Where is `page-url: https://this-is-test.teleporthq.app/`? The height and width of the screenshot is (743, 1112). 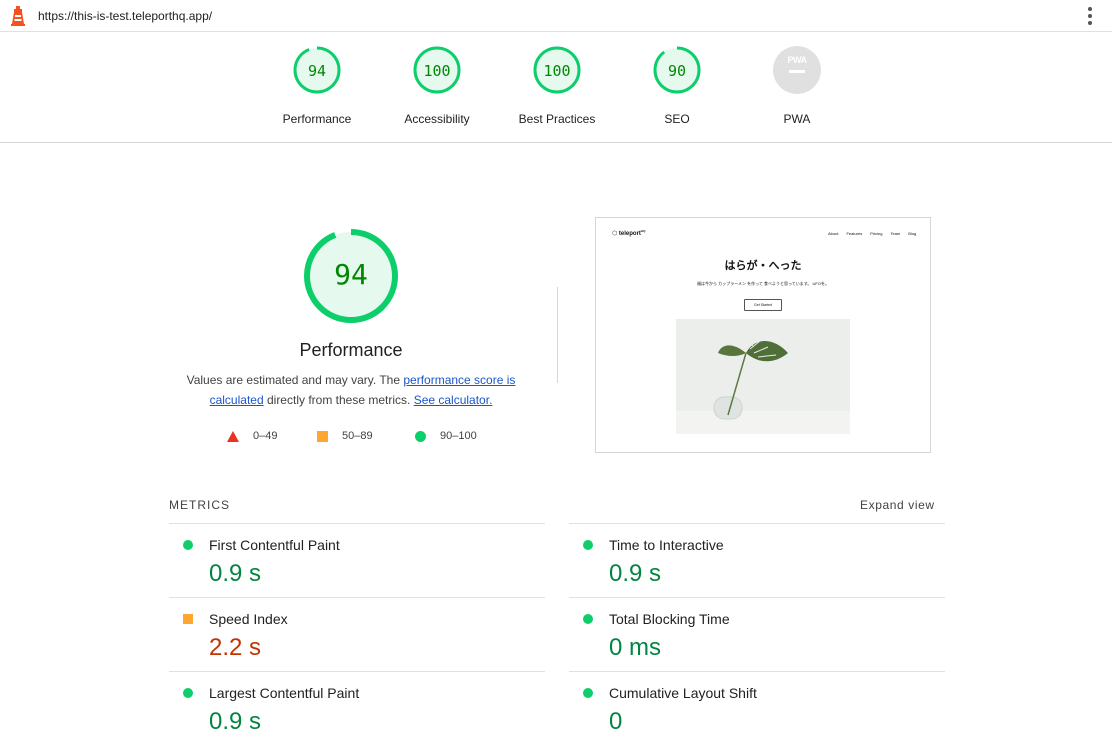 page-url: https://this-is-test.teleporthq.app/ is located at coordinates (125, 16).